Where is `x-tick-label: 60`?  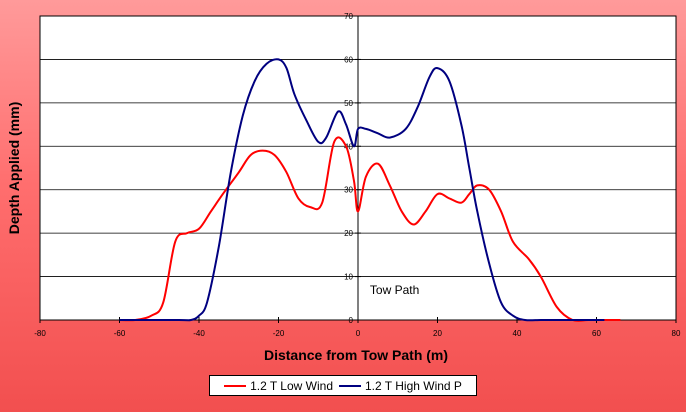
x-tick-label: 60 is located at coordinates (596, 333).